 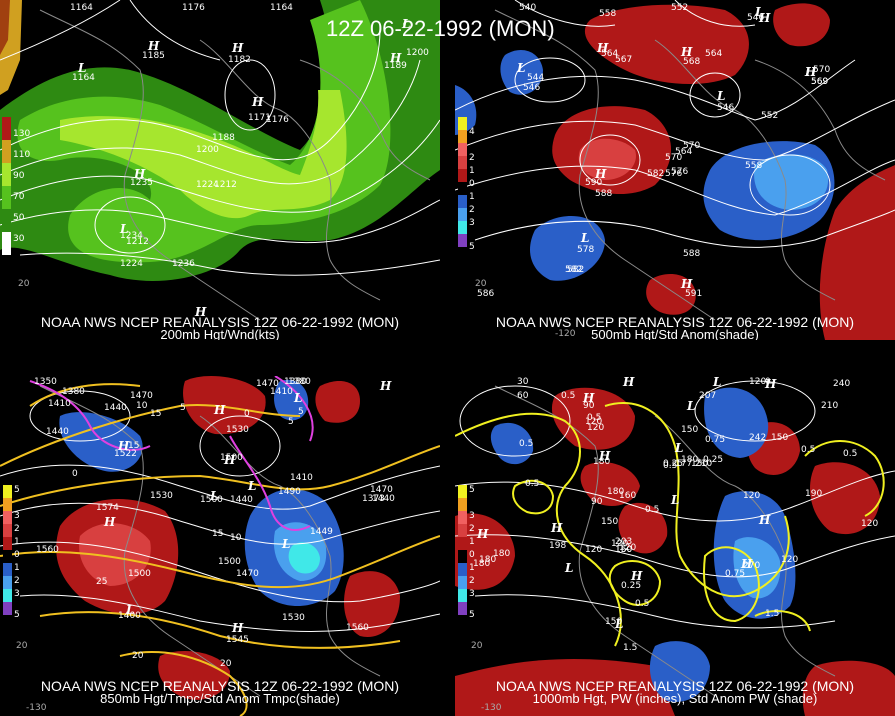 What do you see at coordinates (485, 294) in the screenshot?
I see `height-label: 586` at bounding box center [485, 294].